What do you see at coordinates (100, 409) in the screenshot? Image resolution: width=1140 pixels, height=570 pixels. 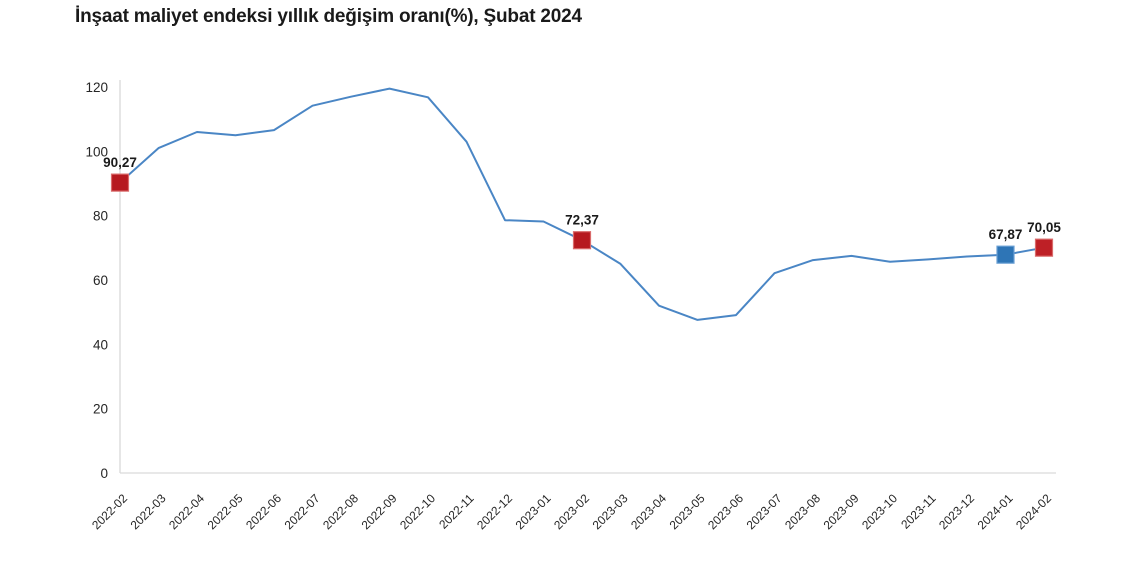 I see `y-axis-tick-label: 20` at bounding box center [100, 409].